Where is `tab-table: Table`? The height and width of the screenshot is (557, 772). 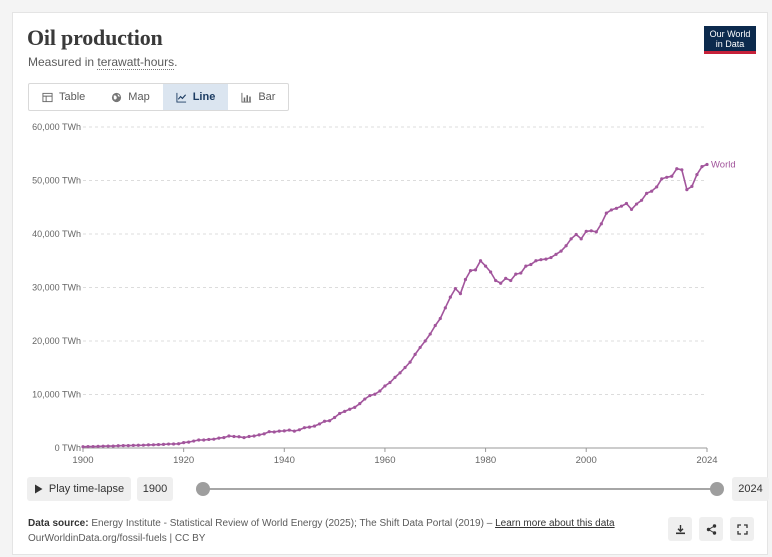
tab-table: Table is located at coordinates (63, 97).